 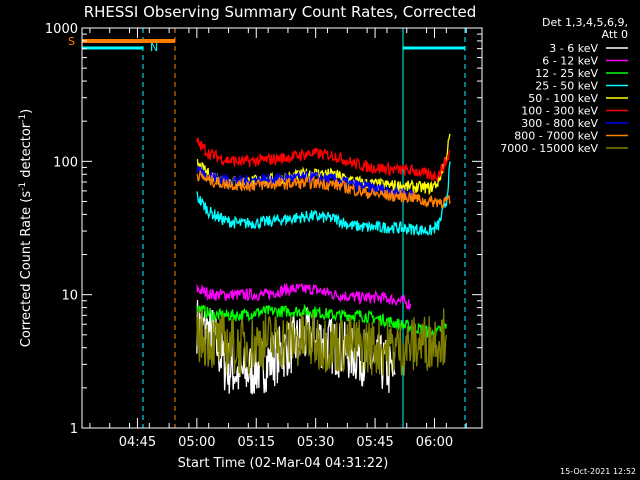 What do you see at coordinates (71, 41) in the screenshot?
I see `saa-flag-label: S` at bounding box center [71, 41].